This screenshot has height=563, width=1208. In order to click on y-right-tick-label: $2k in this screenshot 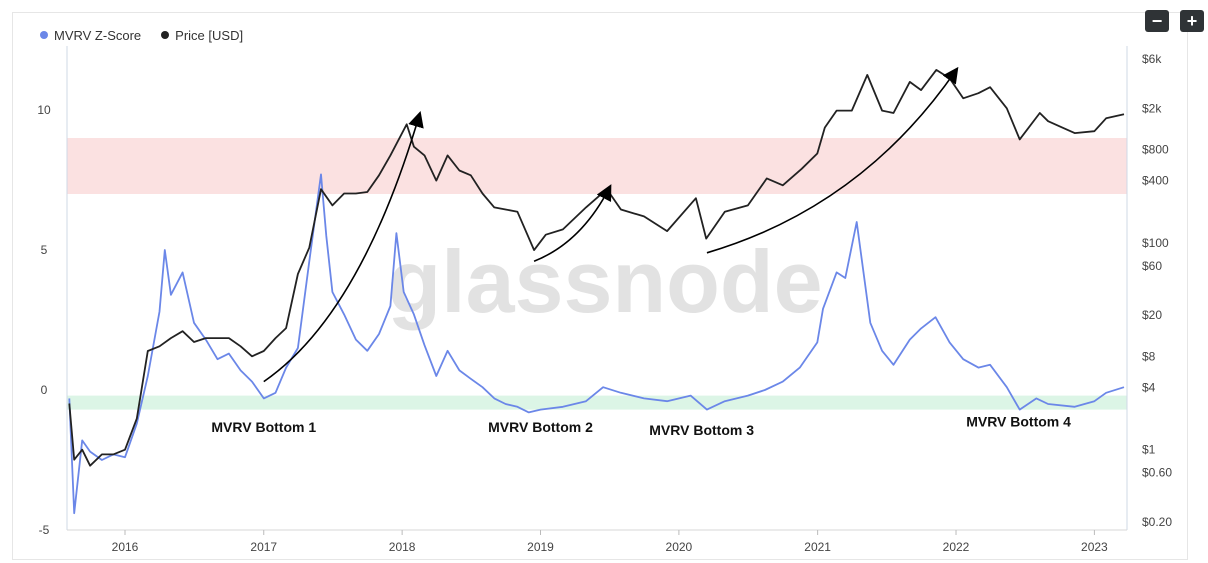, I will do `click(1152, 108)`.